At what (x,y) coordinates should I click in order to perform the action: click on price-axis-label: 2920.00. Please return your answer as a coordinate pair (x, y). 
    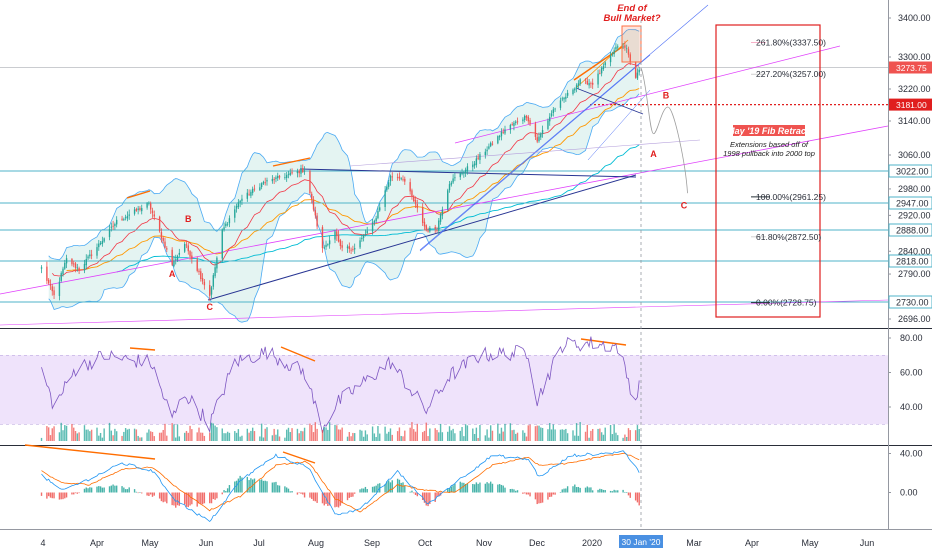
    Looking at the image, I should click on (914, 215).